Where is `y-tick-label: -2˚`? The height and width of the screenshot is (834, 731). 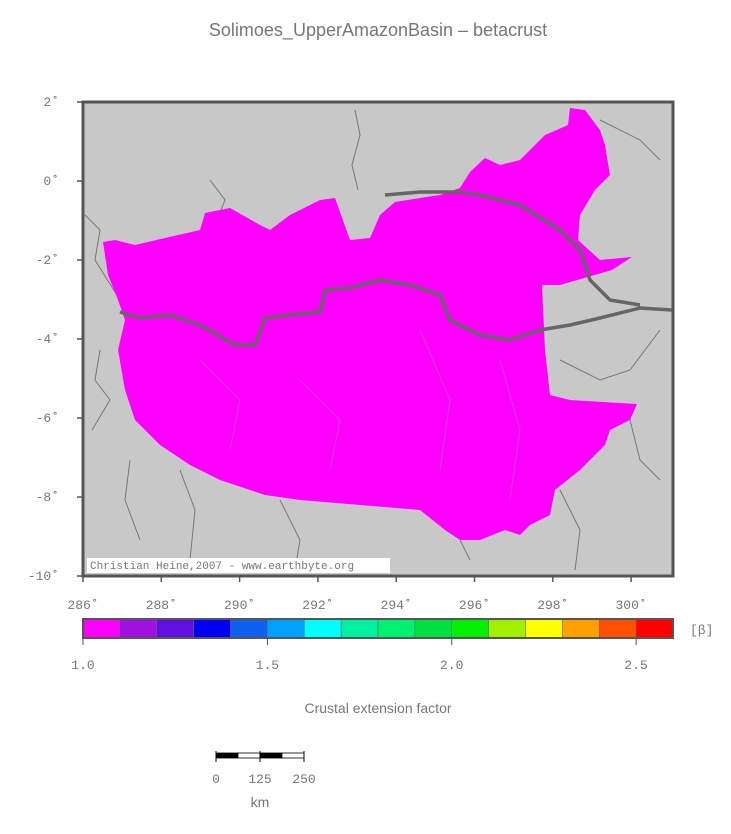
y-tick-label: -2˚ is located at coordinates (47, 260).